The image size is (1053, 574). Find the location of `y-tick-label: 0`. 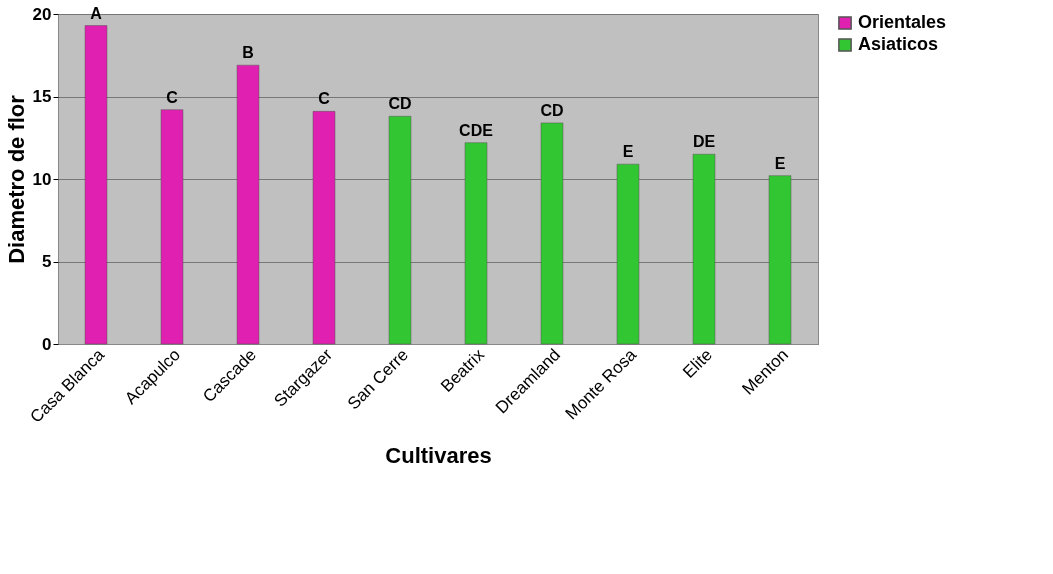

y-tick-label: 0 is located at coordinates (47, 344).